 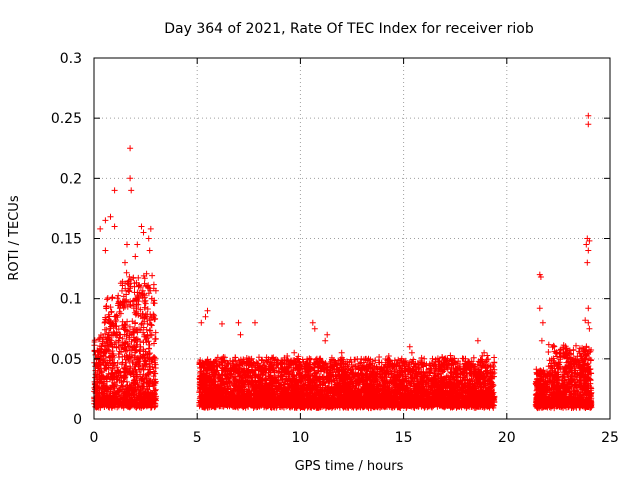 I want to click on y-tick-label: 0.15, so click(x=66, y=240).